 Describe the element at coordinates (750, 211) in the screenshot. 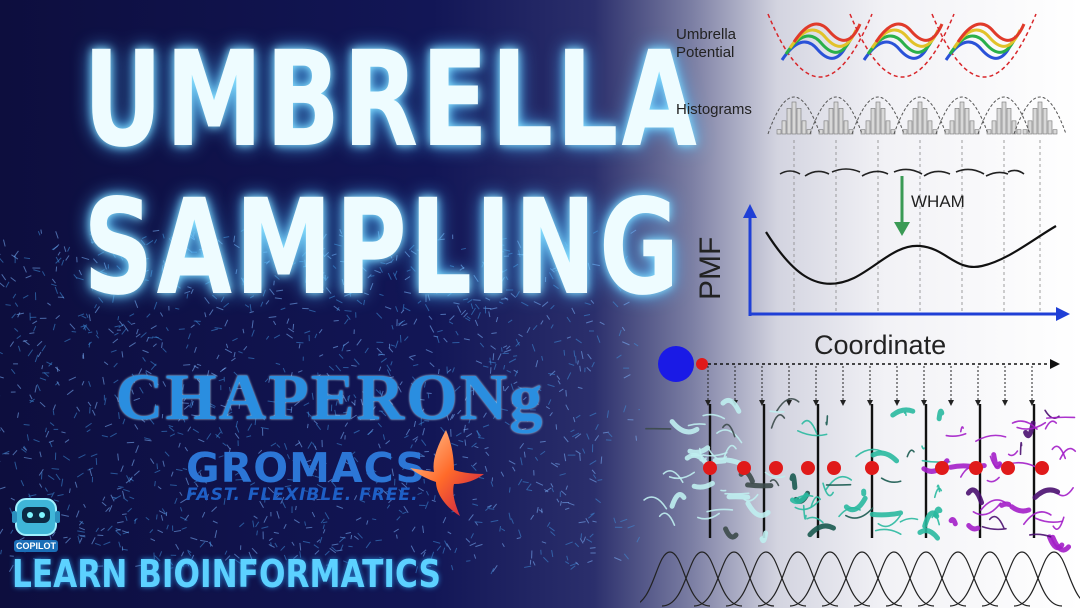

I see `pmf-y-arrowhead` at that location.